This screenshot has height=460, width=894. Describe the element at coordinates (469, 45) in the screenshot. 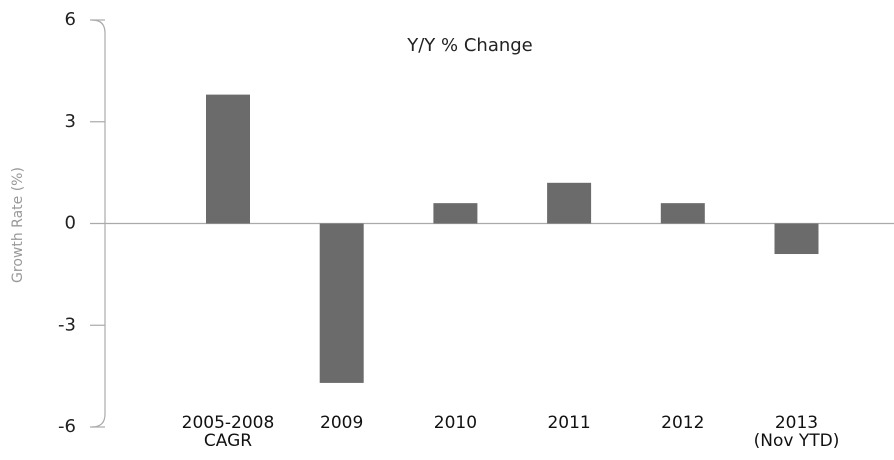

I see `chart-title: Y/Y % Change` at that location.